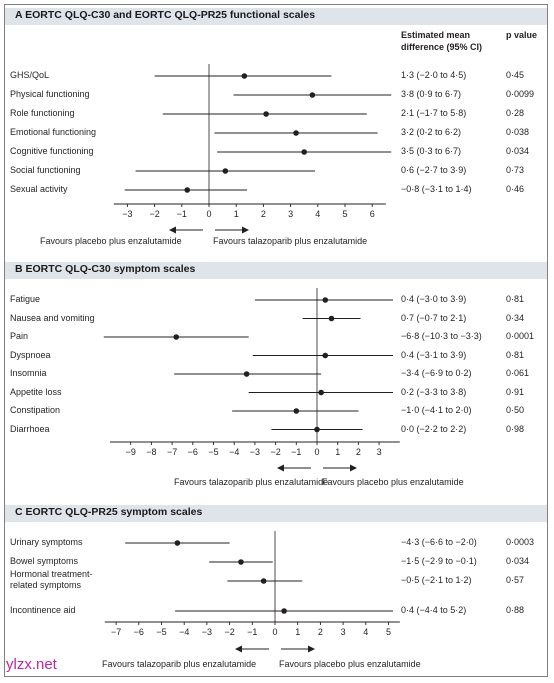  I want to click on row-label: Bowel symptoms, so click(44, 561).